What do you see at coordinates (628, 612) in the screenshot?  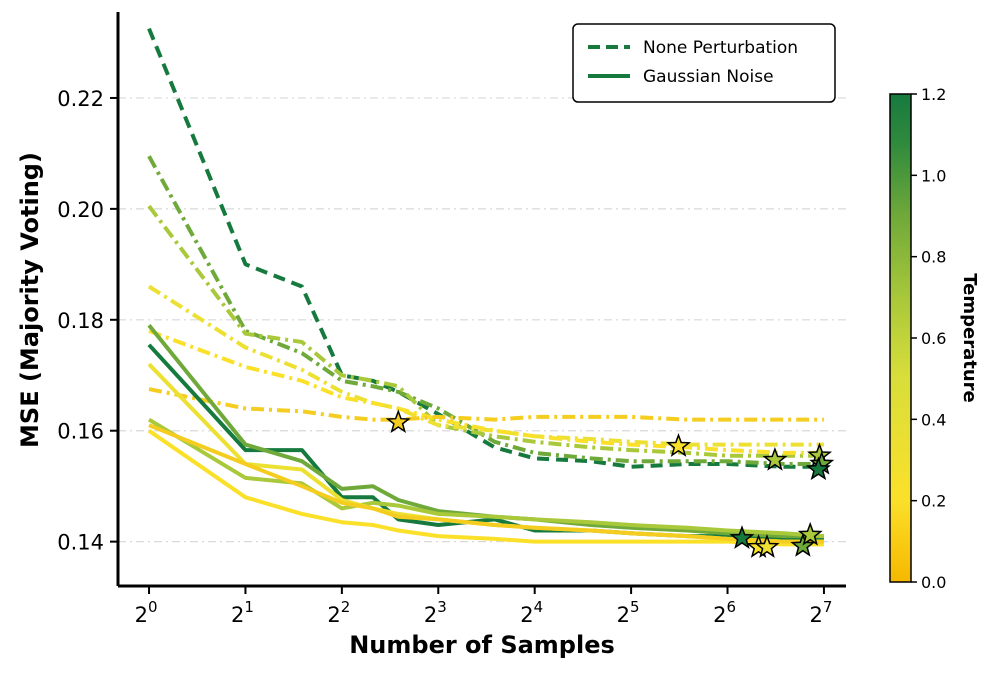 I see `x-tick-label: 25` at bounding box center [628, 612].